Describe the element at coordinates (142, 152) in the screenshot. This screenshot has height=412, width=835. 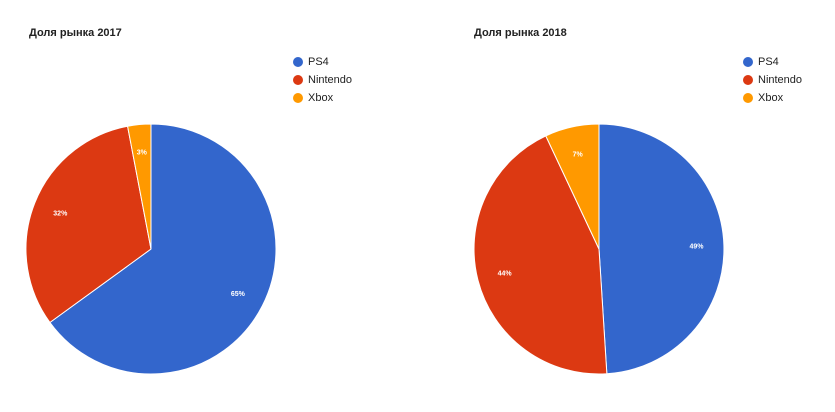
I see `slice-label-xbox: 3%` at that location.